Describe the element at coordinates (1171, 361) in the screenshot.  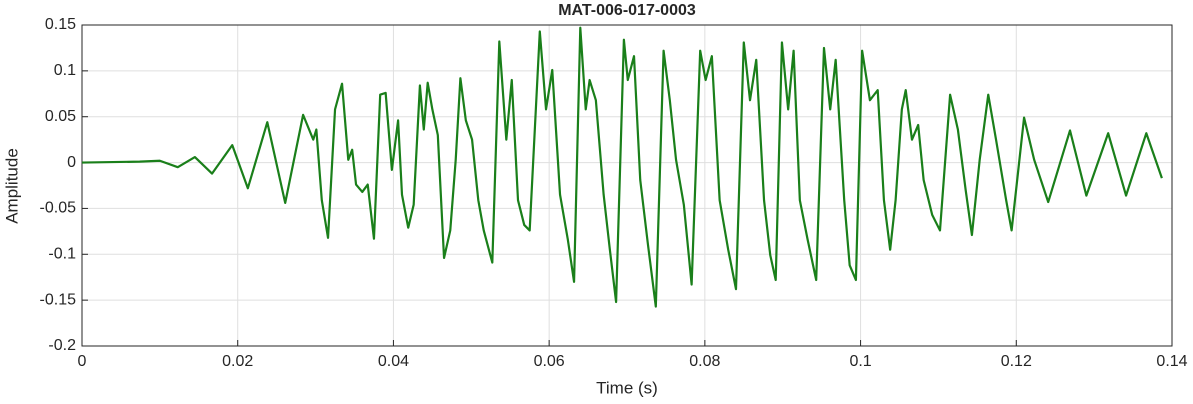
I see `x-tick-label: 0.14` at that location.